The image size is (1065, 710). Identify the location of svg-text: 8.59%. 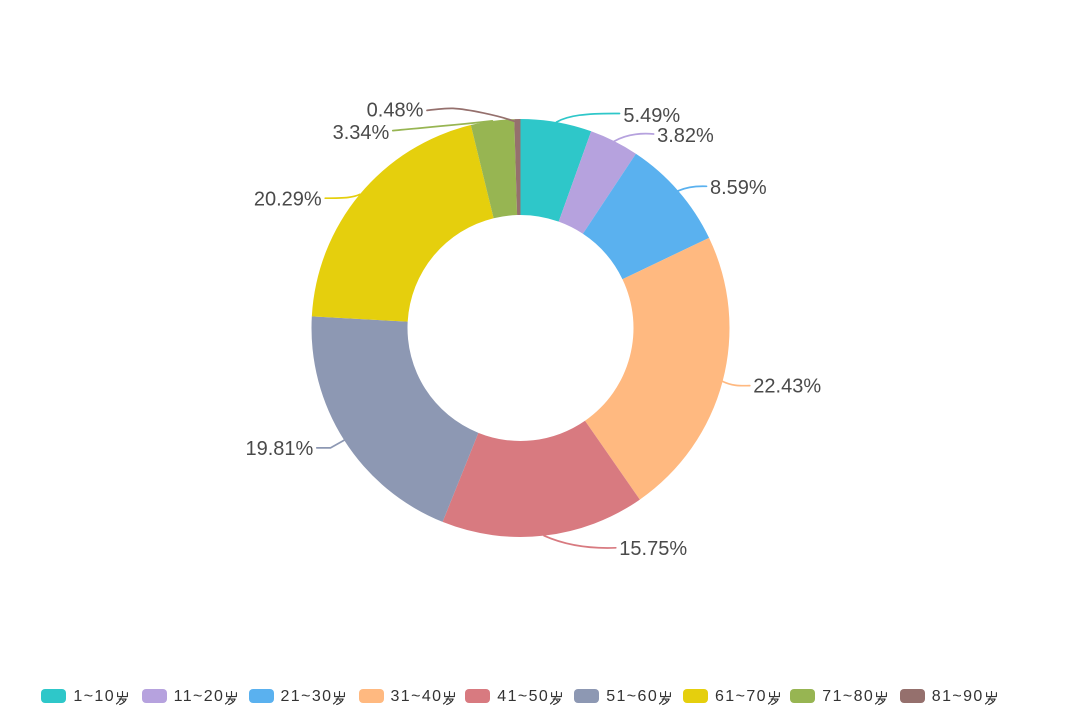
(738, 188).